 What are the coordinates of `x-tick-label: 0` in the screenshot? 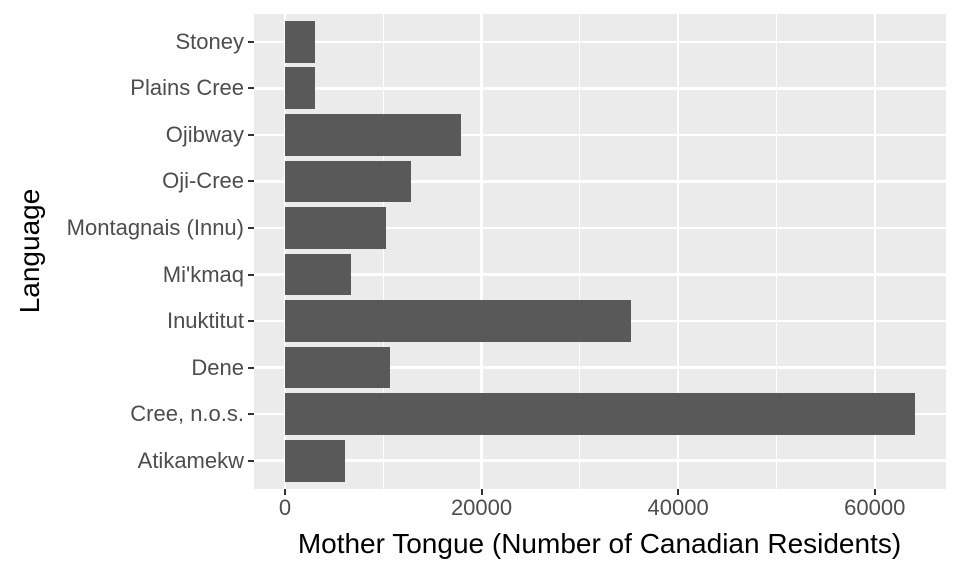 It's located at (285, 507).